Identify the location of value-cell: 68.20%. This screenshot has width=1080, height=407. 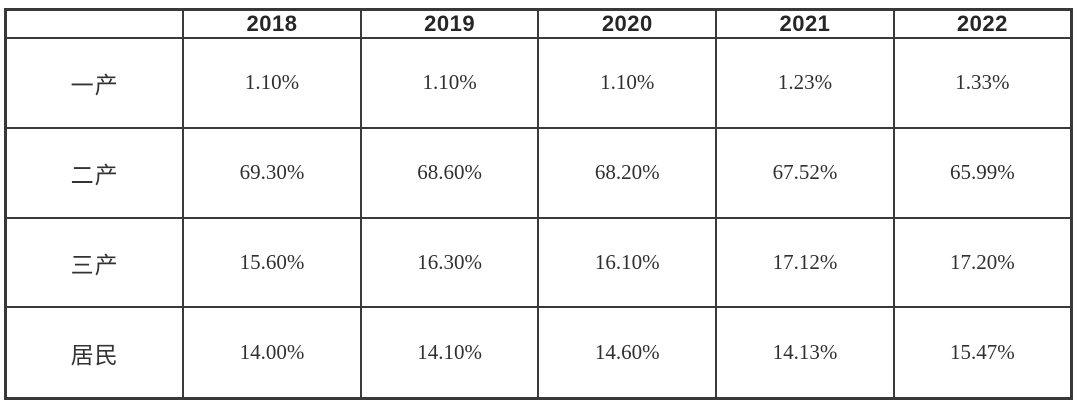
(627, 172).